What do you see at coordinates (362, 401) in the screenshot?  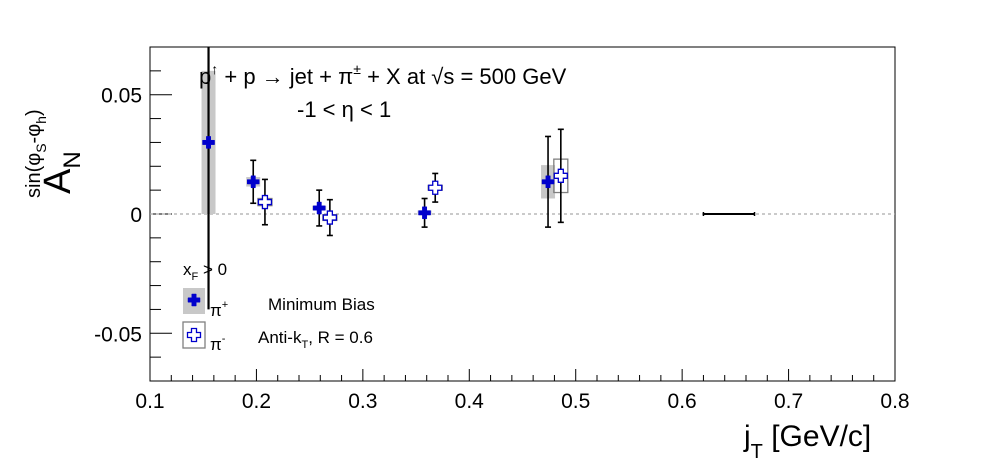 I see `x-tick-label: 0.3` at bounding box center [362, 401].